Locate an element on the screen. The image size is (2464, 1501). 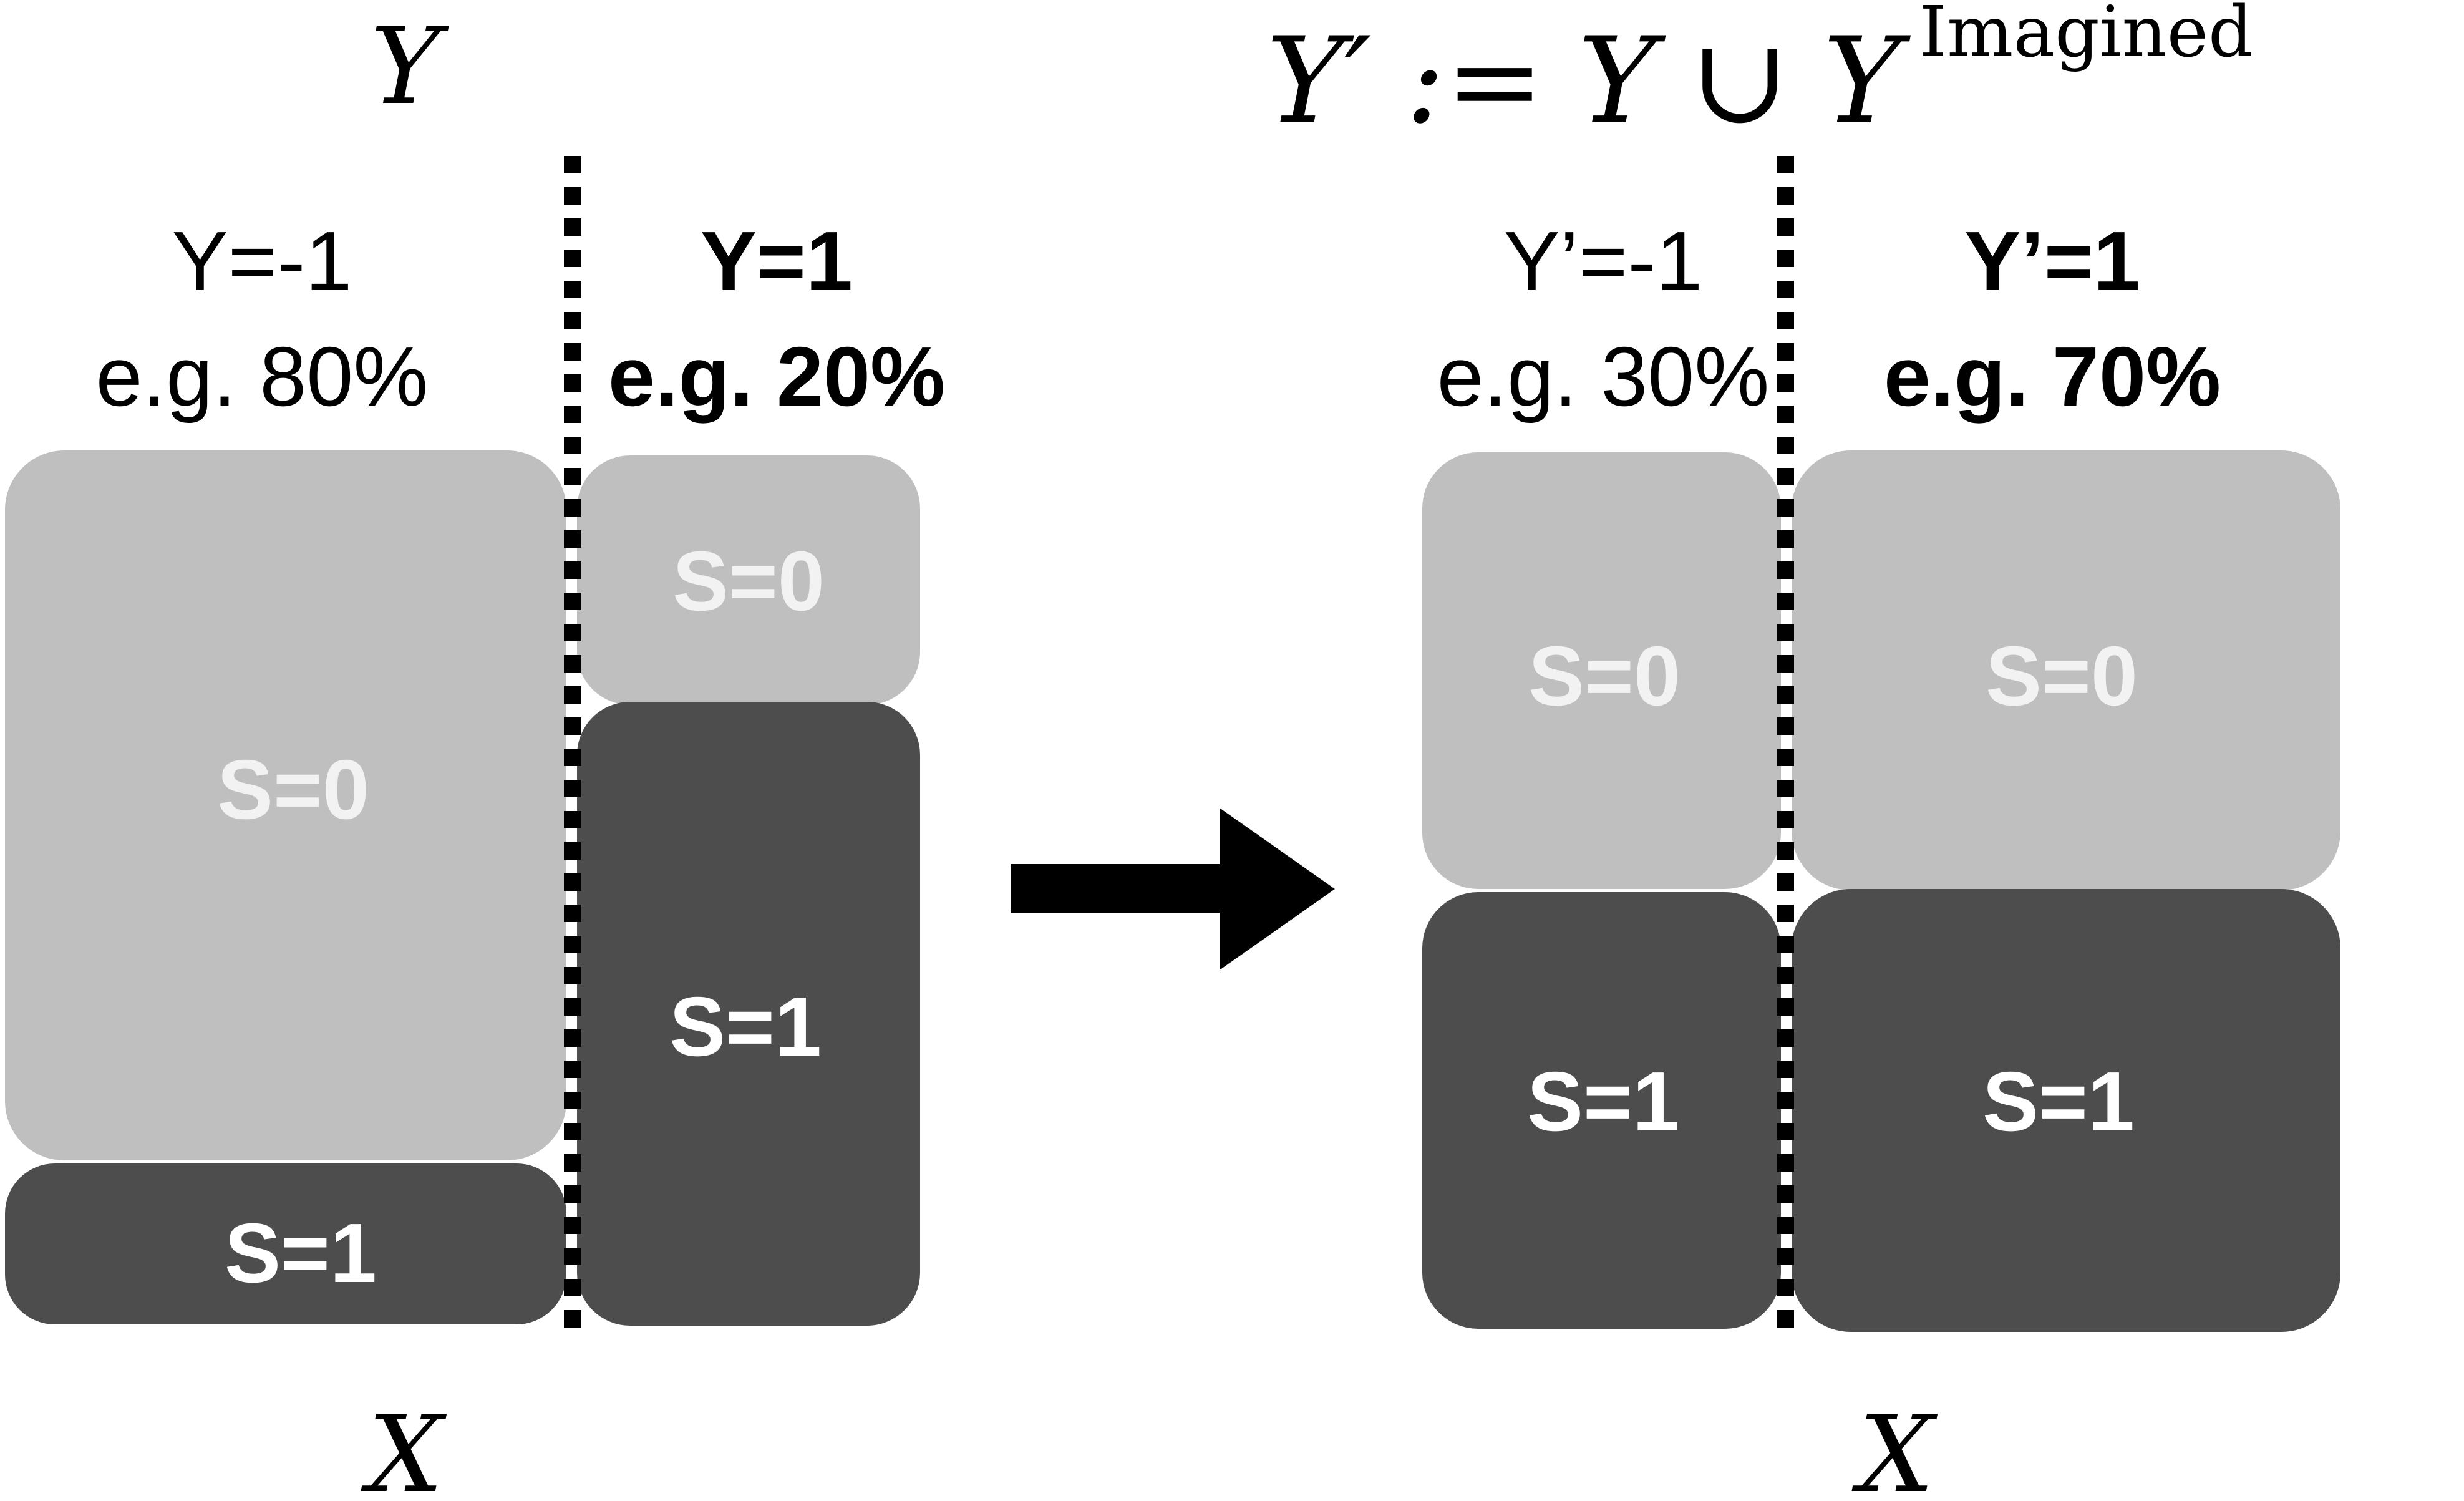
left-group-neg-share: e.g. 80% is located at coordinates (262, 376).